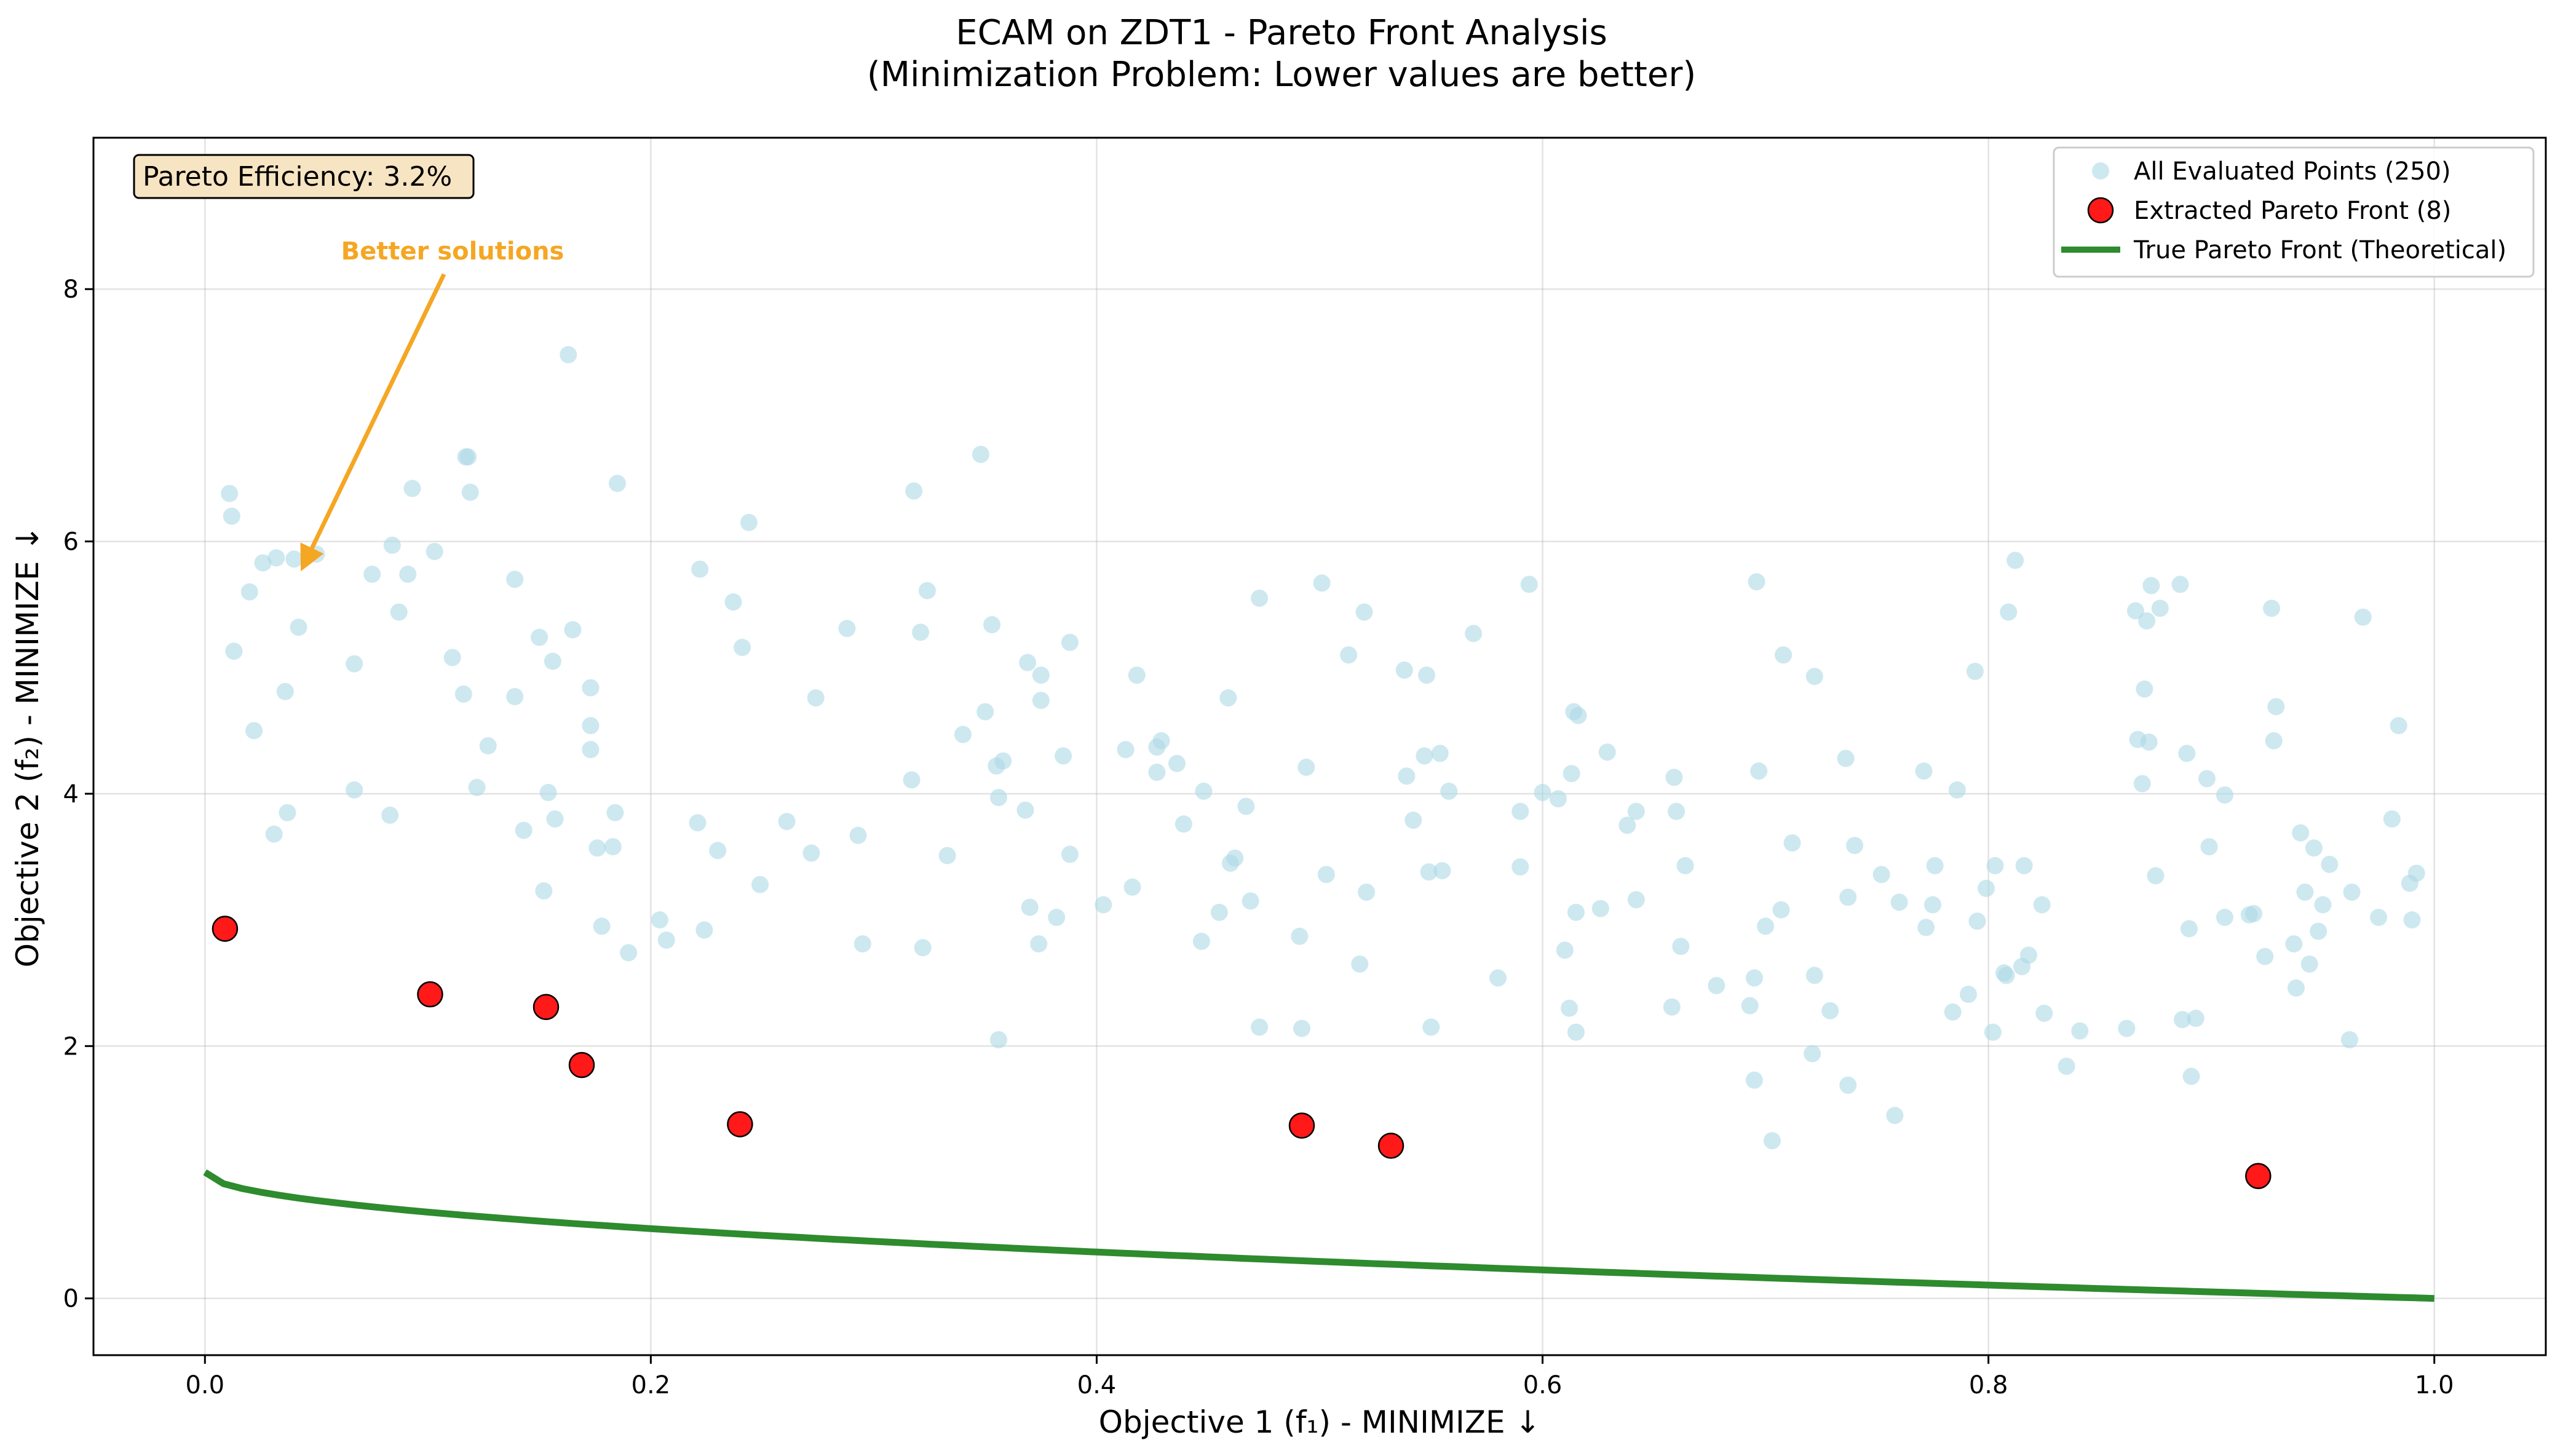 This screenshot has height=1456, width=2563. Describe the element at coordinates (2100, 171) in the screenshot. I see `legend-marker-all-points` at that location.